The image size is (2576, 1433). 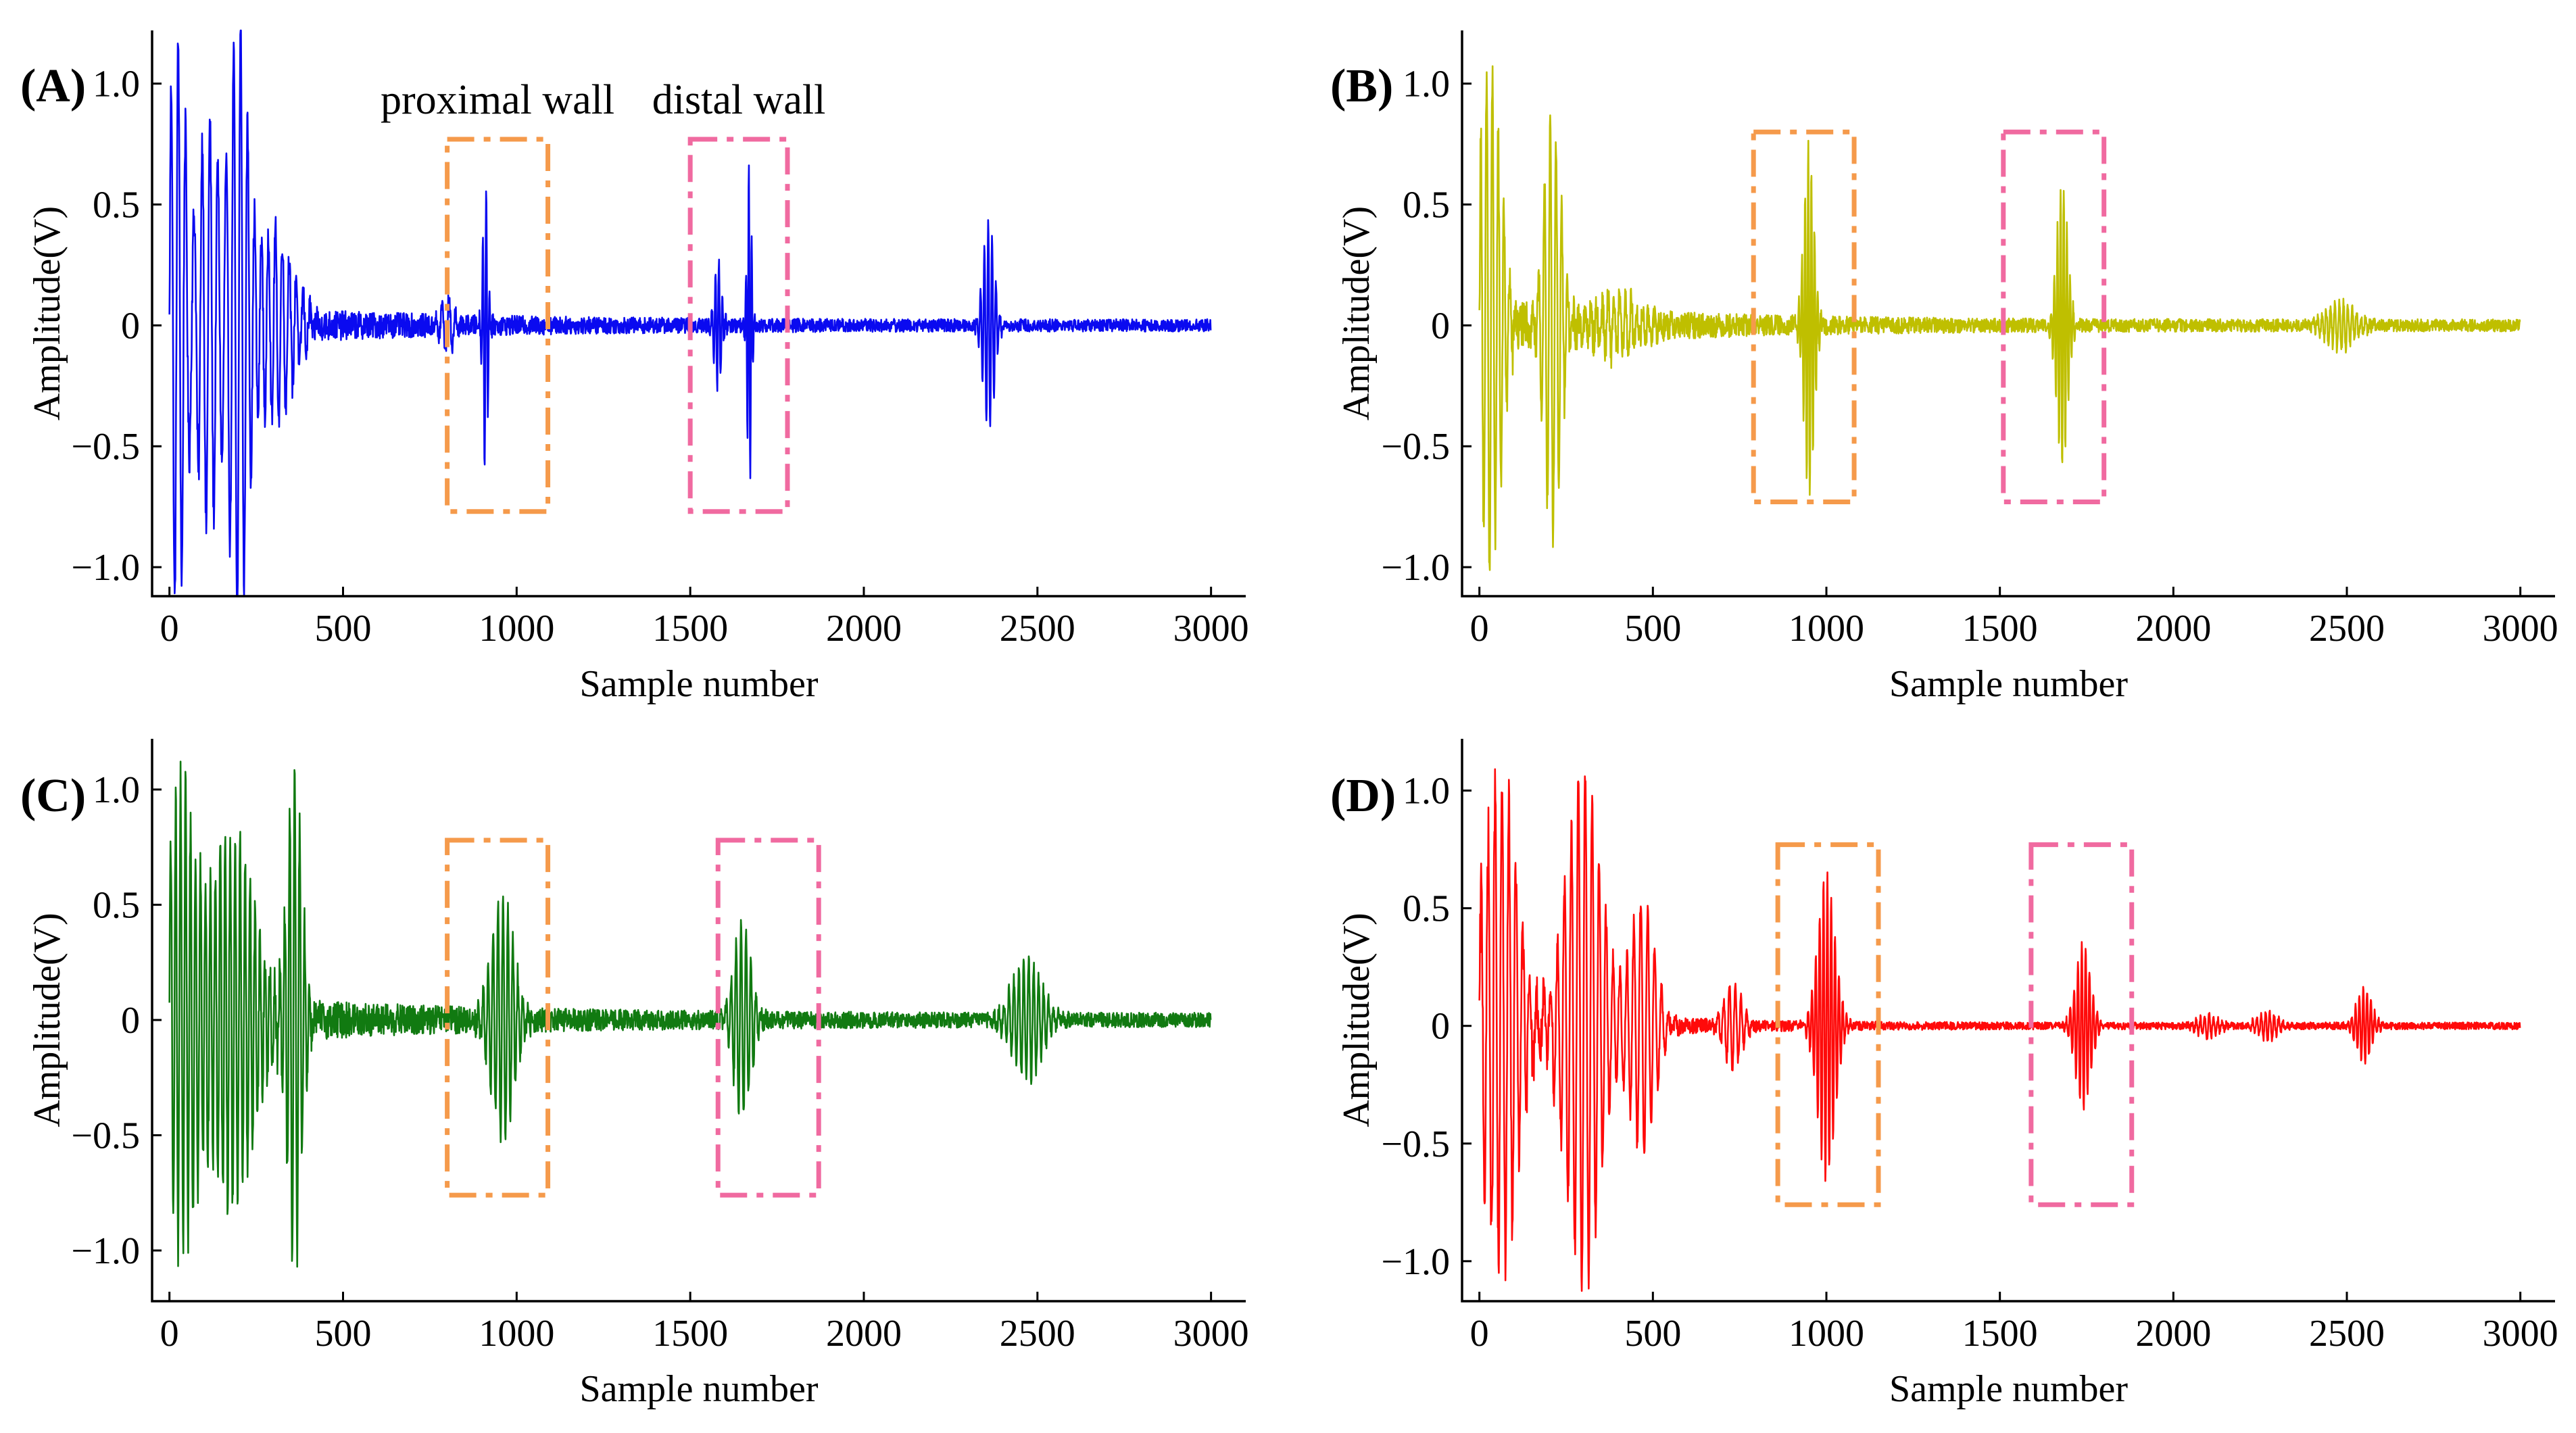 What do you see at coordinates (498, 1017) in the screenshot?
I see `proximal-wall-box-c` at bounding box center [498, 1017].